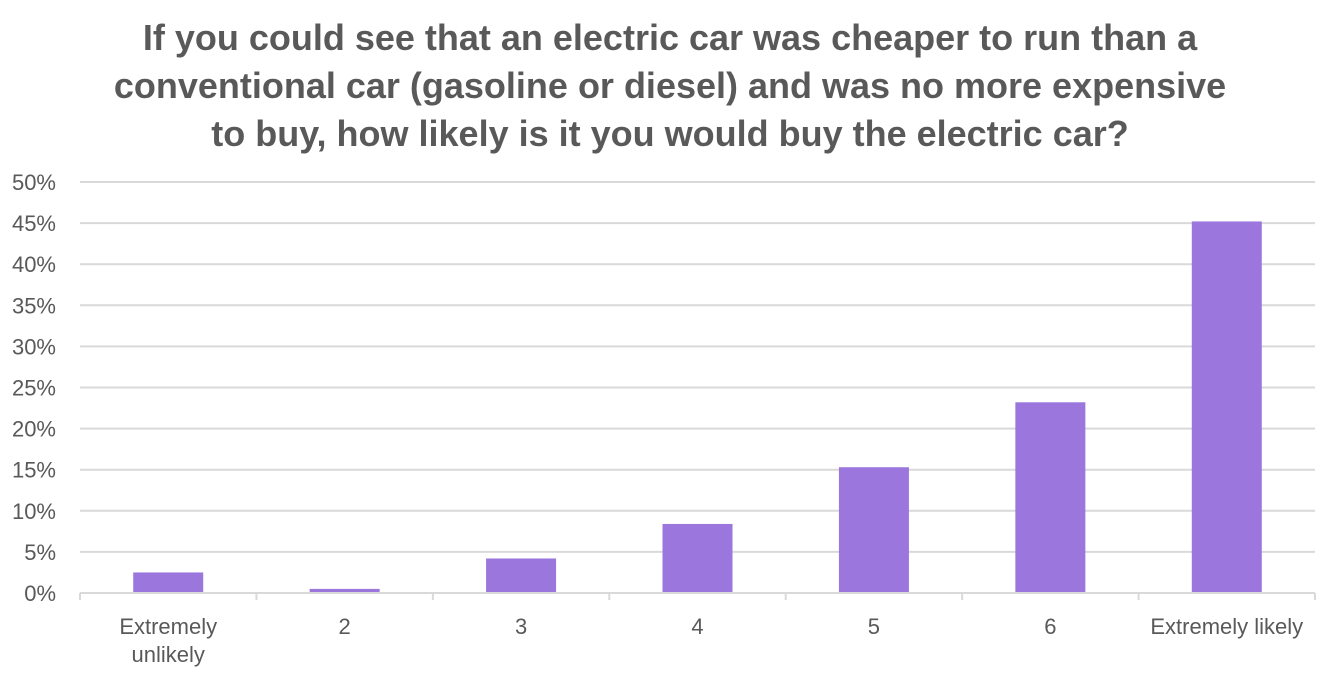  I want to click on y-tick-label: 50%, so click(34, 182).